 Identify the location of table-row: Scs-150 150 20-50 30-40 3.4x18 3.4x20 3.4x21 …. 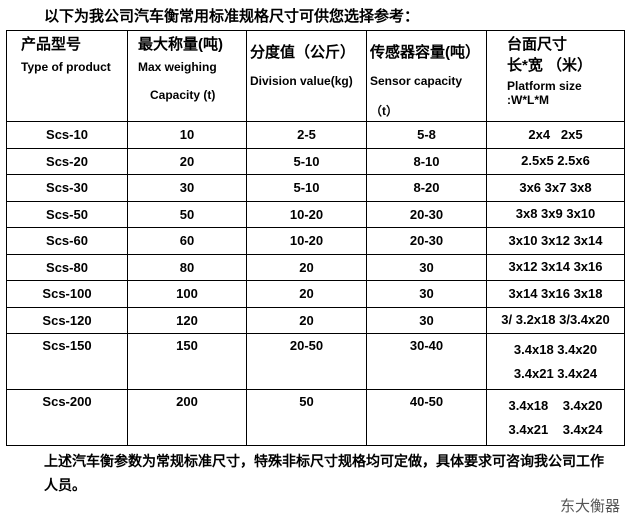
(315, 361).